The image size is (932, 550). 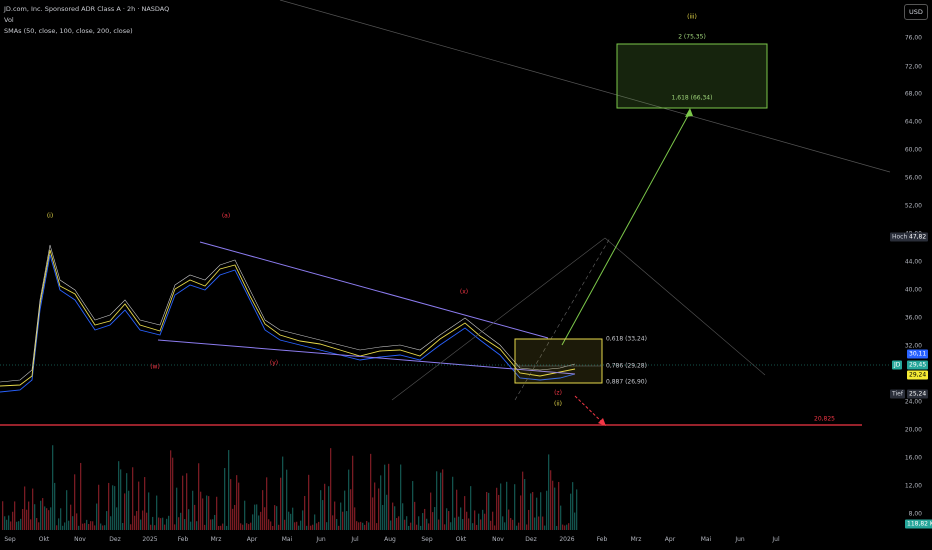 I want to click on wedge-upper-line, so click(x=374, y=290).